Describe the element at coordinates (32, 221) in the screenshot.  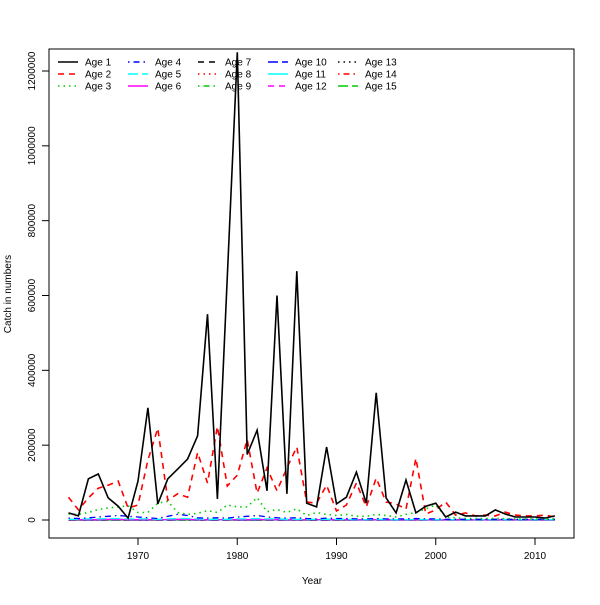
I see `y-tick-label: 800000` at that location.